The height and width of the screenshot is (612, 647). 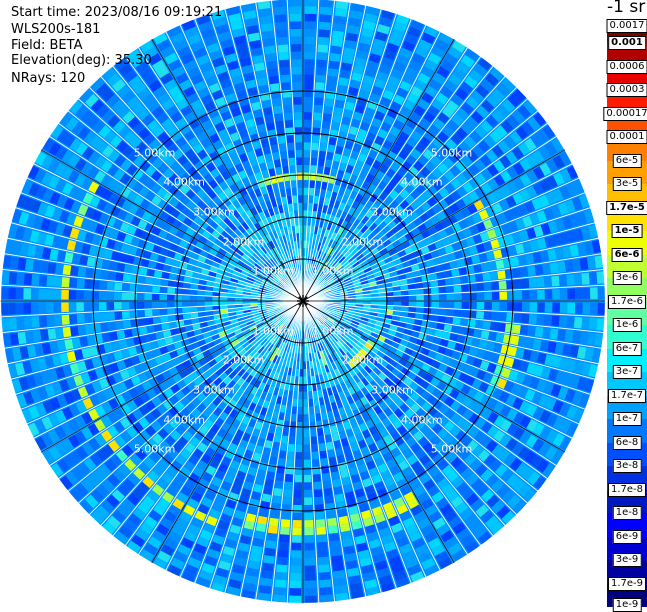 I want to click on colorbar-tick-label: 1e-6, so click(x=627, y=325).